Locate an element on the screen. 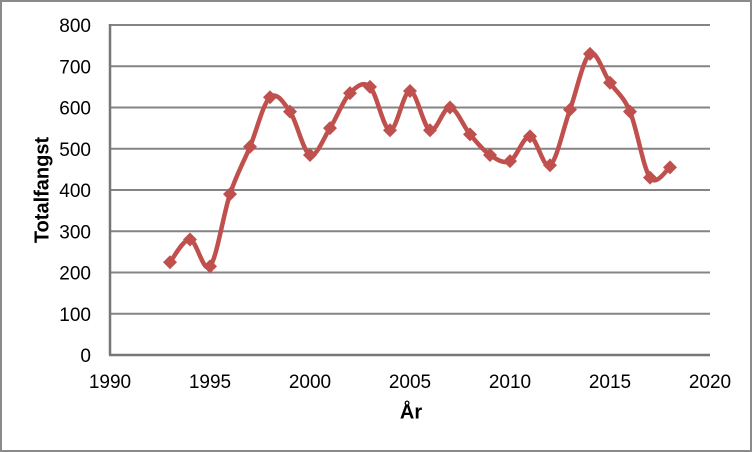  x-tick-label: 2005 is located at coordinates (410, 382).